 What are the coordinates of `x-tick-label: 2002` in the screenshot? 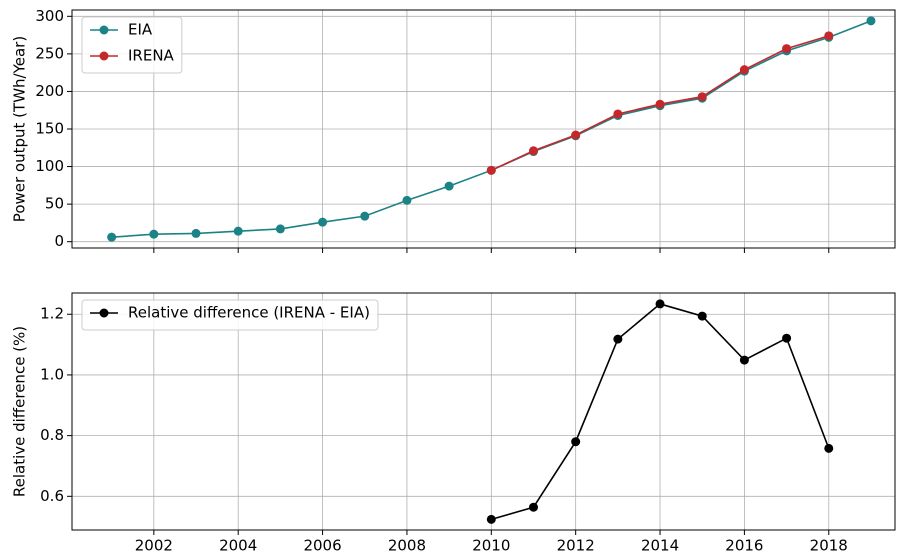 It's located at (154, 546).